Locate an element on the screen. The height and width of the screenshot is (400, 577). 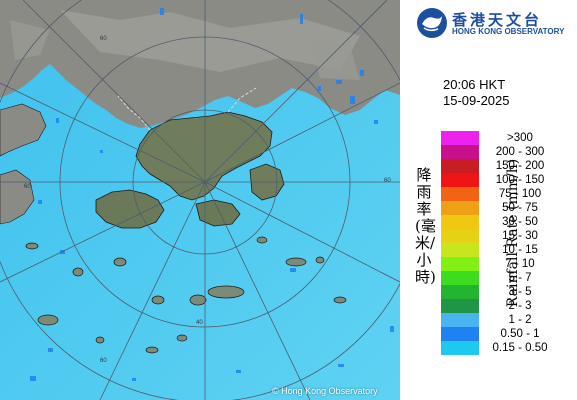
legend-label: 100 - 150 is located at coordinates (520, 180).